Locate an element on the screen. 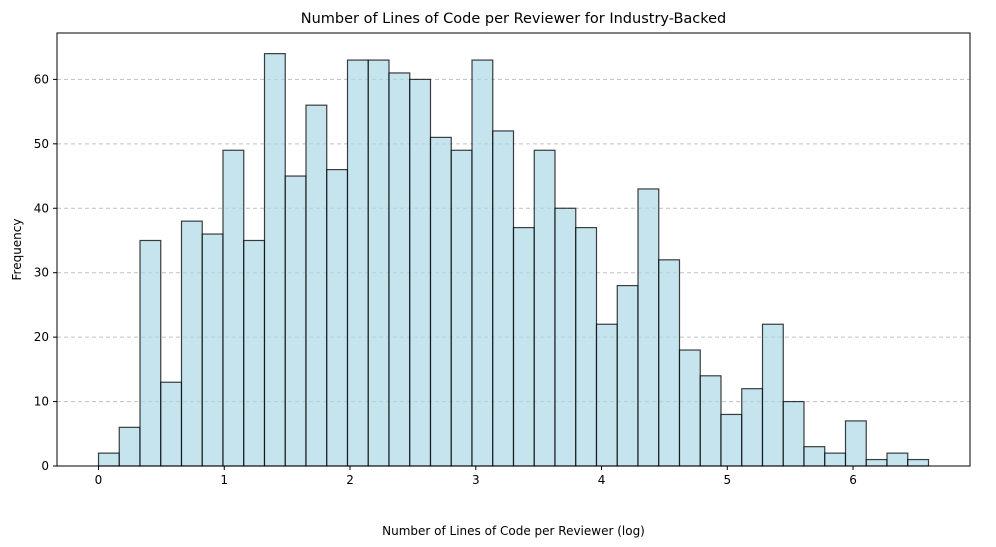  y-tick-label: 60 is located at coordinates (41, 79).